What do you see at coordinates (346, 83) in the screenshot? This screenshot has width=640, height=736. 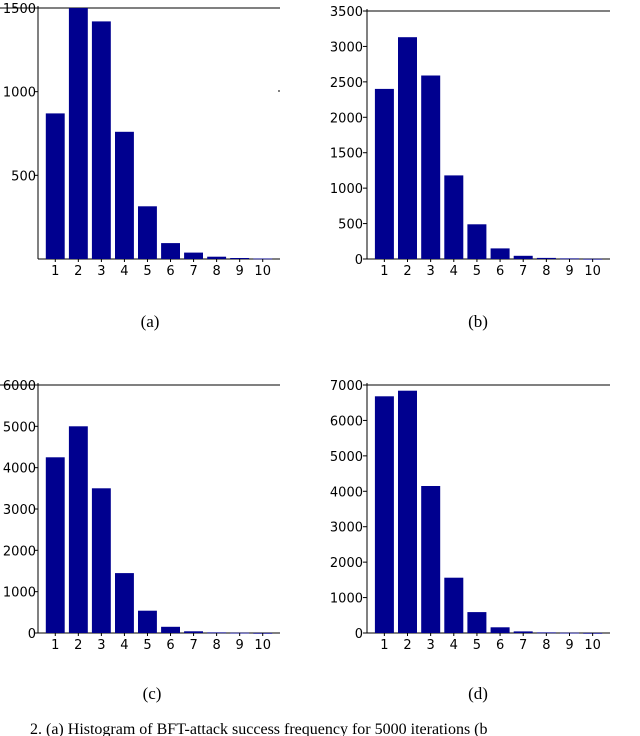 I see `y-tick-label: 2500` at bounding box center [346, 83].